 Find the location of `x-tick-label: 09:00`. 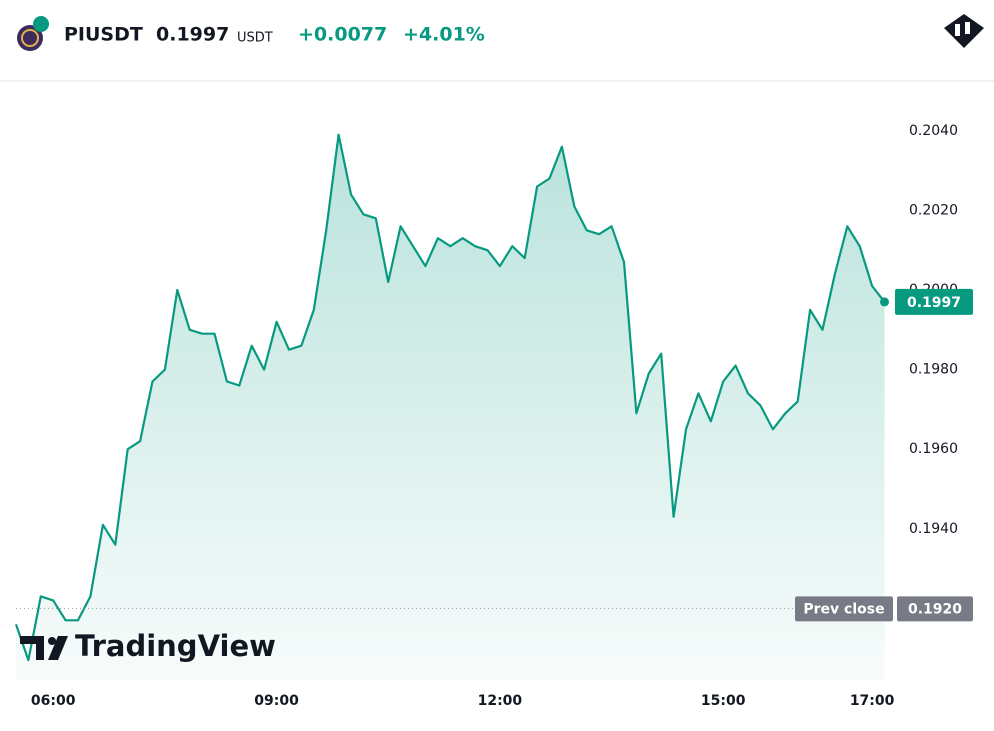

x-tick-label: 09:00 is located at coordinates (276, 701).